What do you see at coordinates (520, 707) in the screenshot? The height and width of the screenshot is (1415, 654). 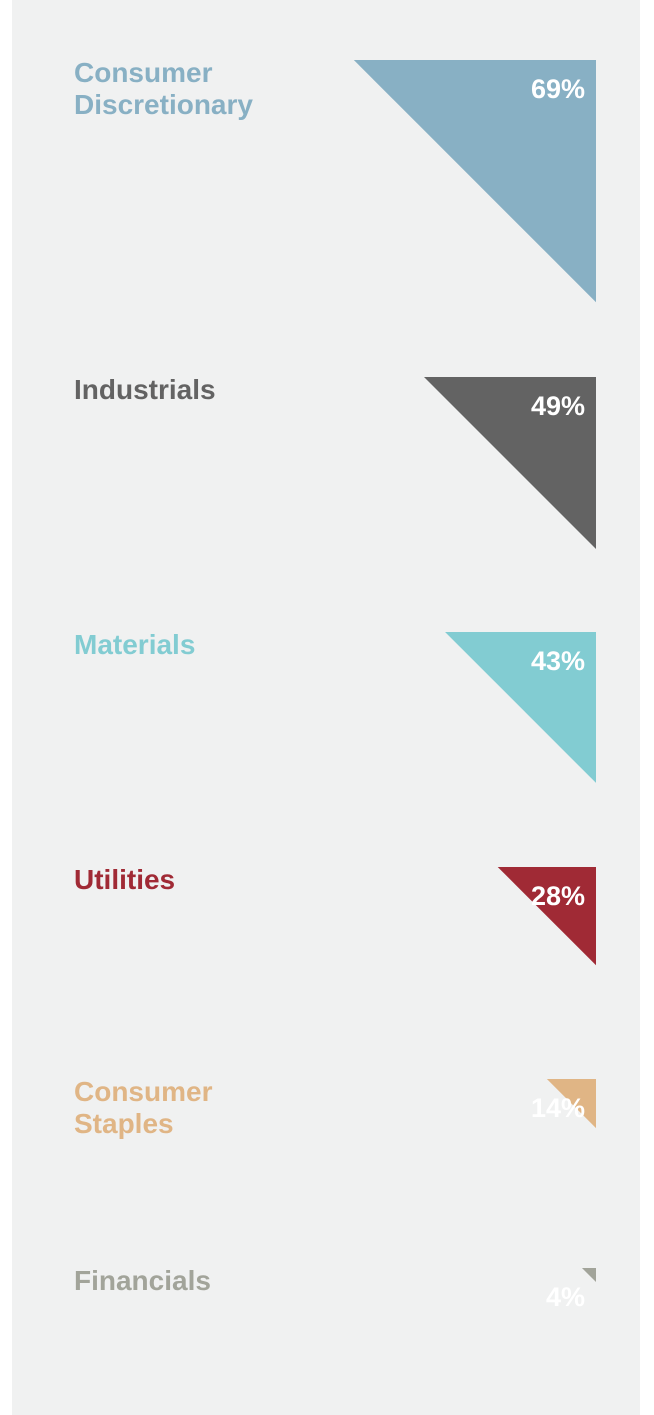 I see `triangle-mark-materials` at bounding box center [520, 707].